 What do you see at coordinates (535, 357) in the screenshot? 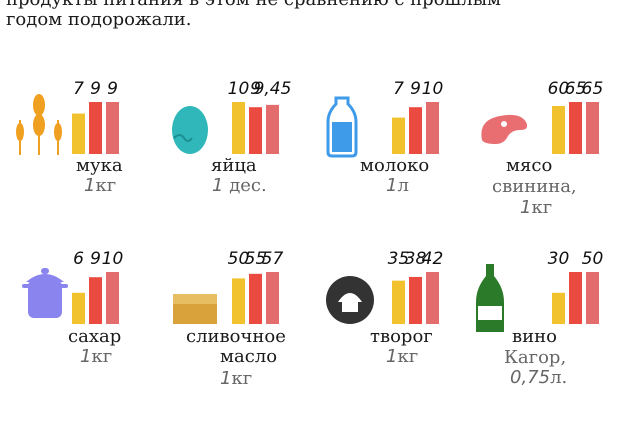
I see `product-extra: Кагор,` at bounding box center [535, 357].